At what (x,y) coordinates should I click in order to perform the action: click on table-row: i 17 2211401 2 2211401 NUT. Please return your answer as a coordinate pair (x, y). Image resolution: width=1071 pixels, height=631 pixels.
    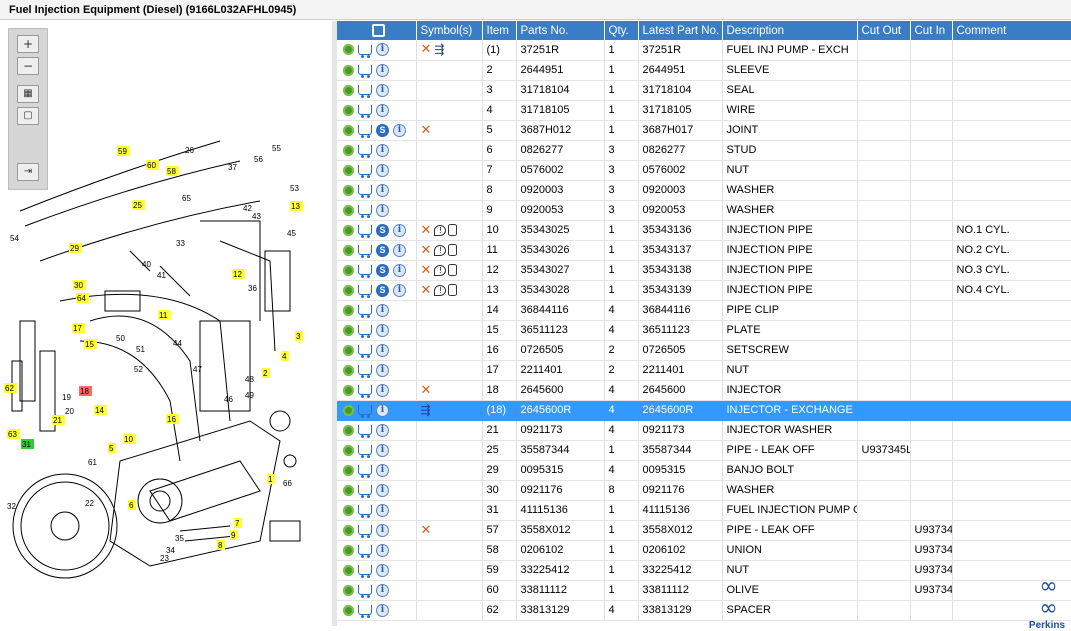
    Looking at the image, I should click on (704, 370).